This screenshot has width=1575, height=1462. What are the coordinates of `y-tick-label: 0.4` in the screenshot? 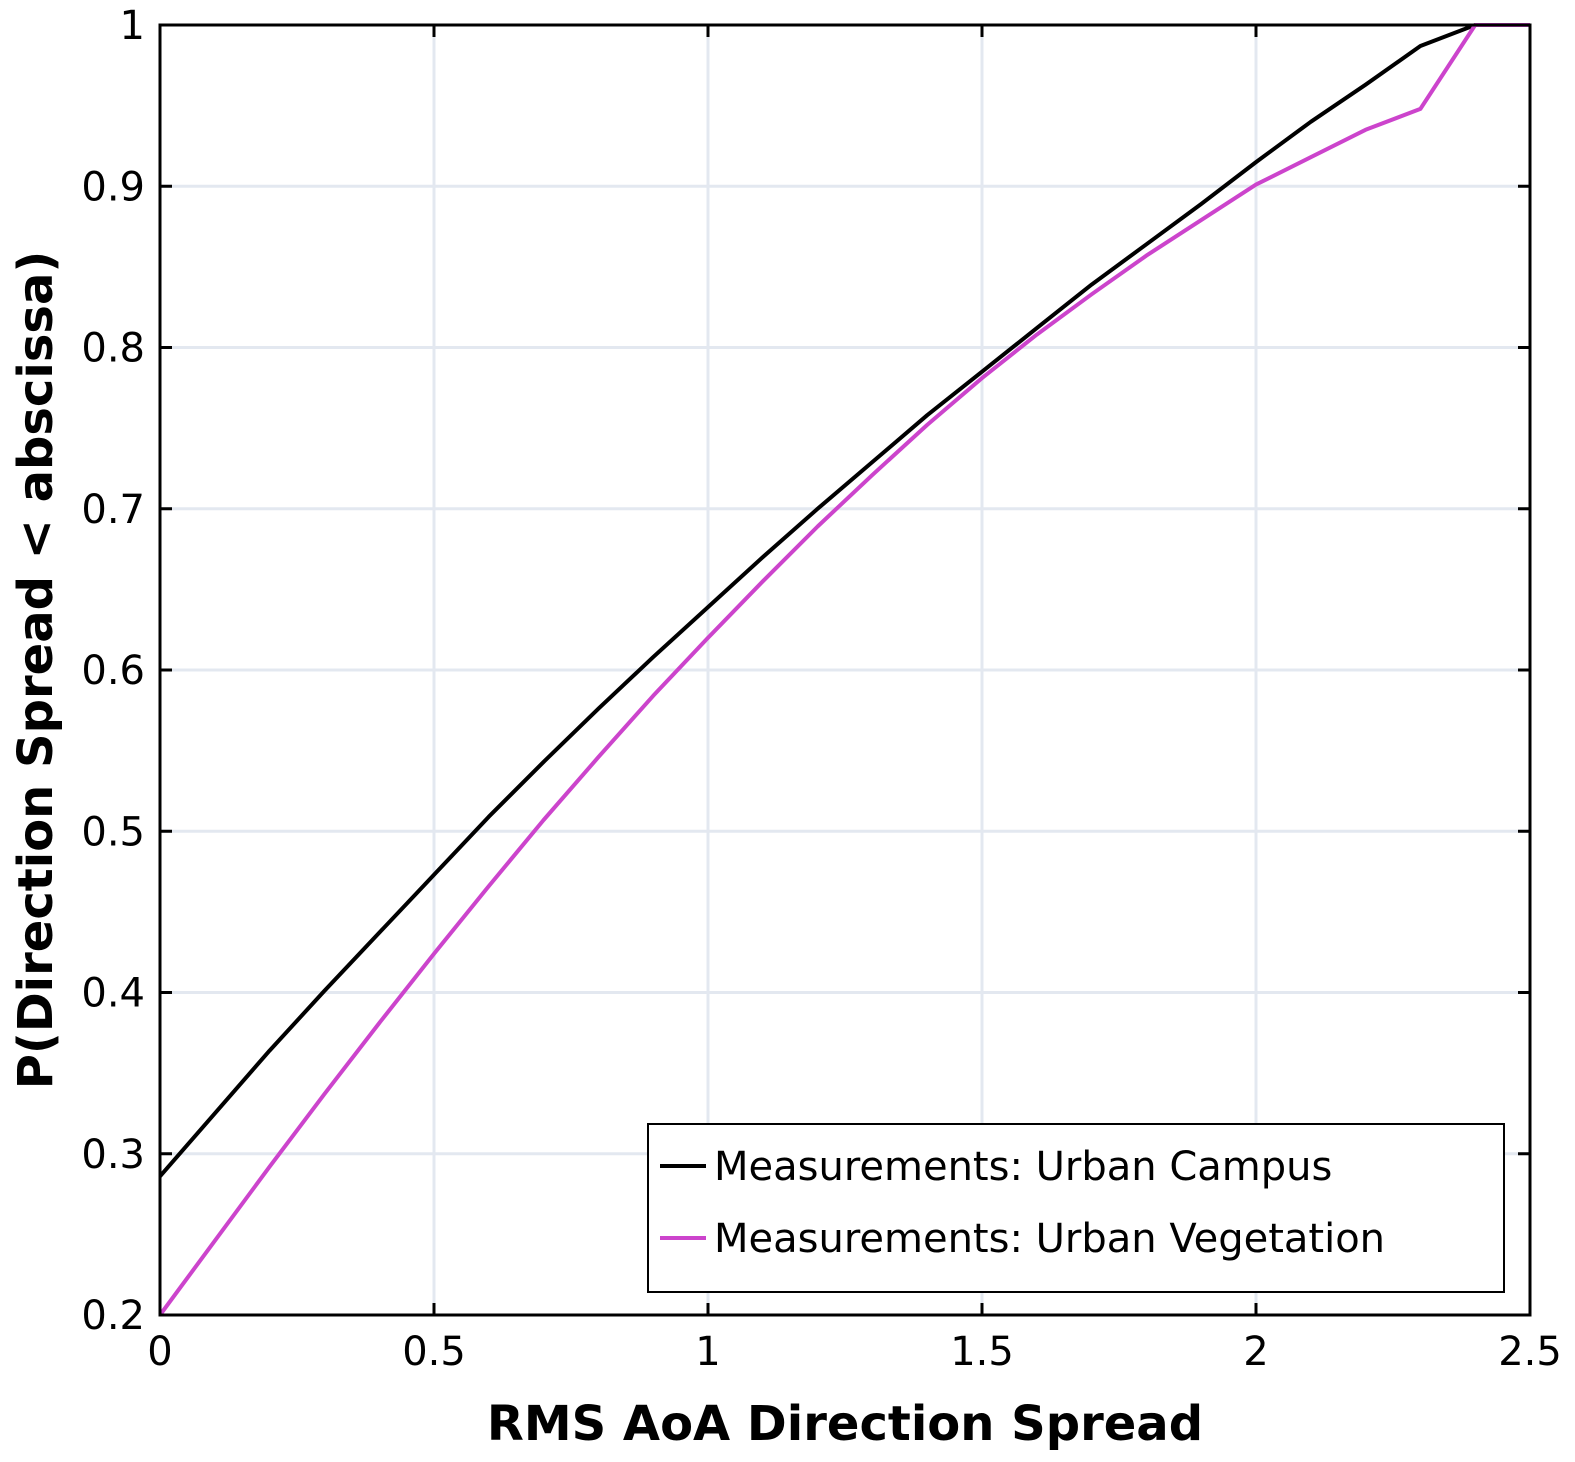 It's located at (113, 994).